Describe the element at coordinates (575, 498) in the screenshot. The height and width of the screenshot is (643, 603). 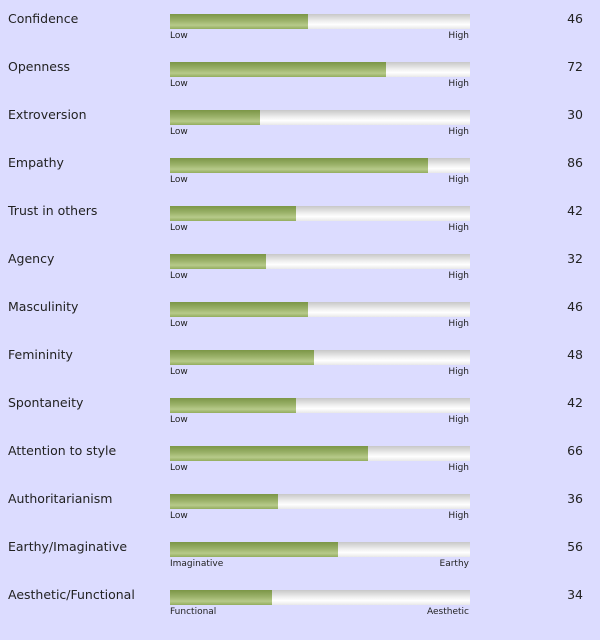
I see `trait-value: 36` at that location.